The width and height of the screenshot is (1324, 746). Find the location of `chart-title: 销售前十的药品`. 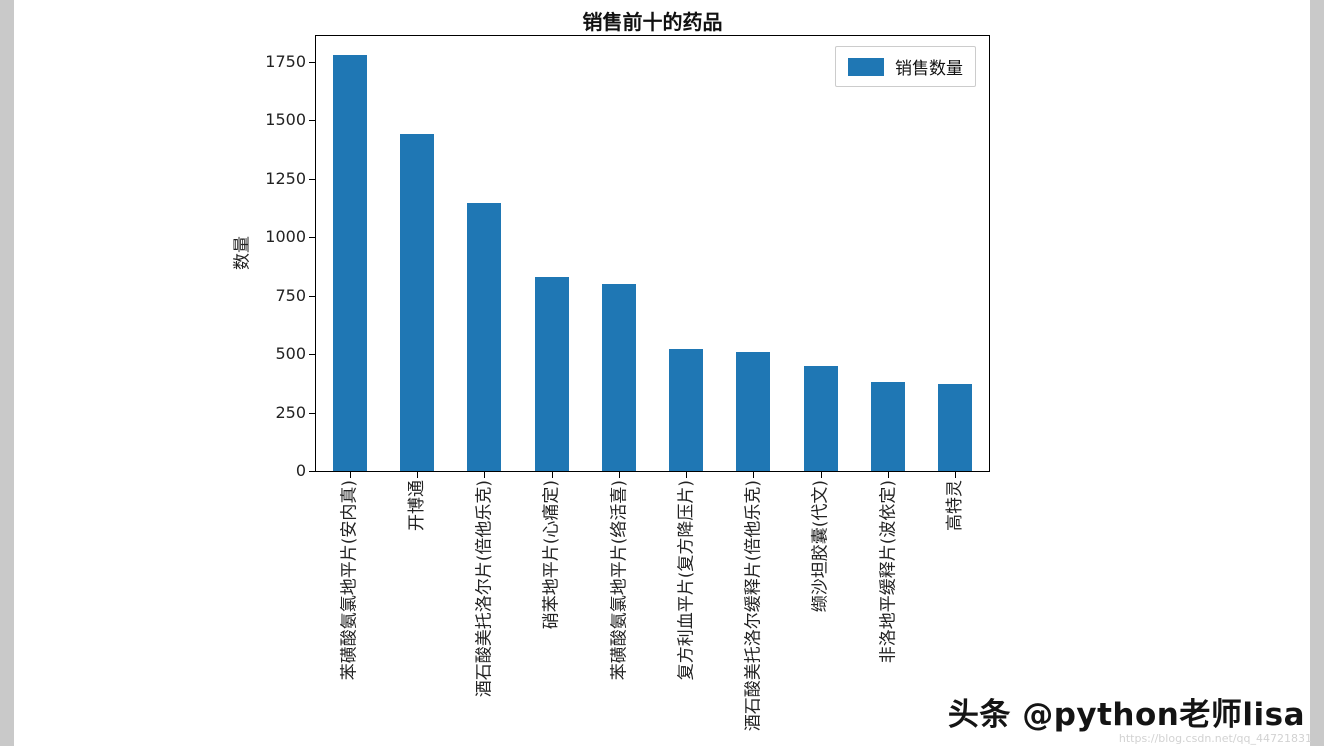

chart-title: 销售前十的药品 is located at coordinates (652, 22).